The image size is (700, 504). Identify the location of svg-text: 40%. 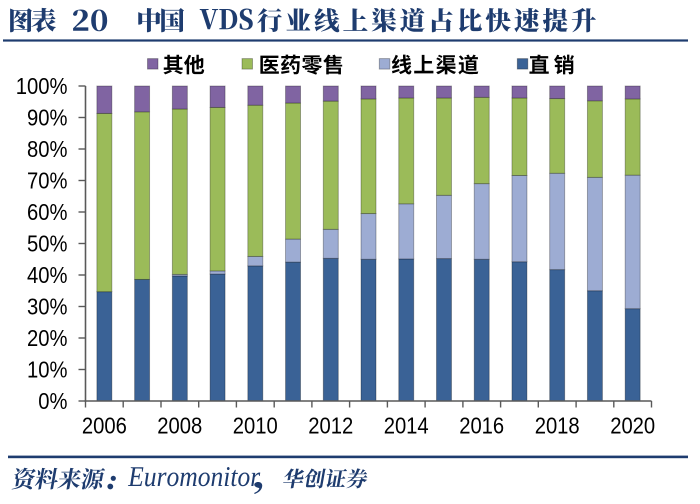
(47, 275).